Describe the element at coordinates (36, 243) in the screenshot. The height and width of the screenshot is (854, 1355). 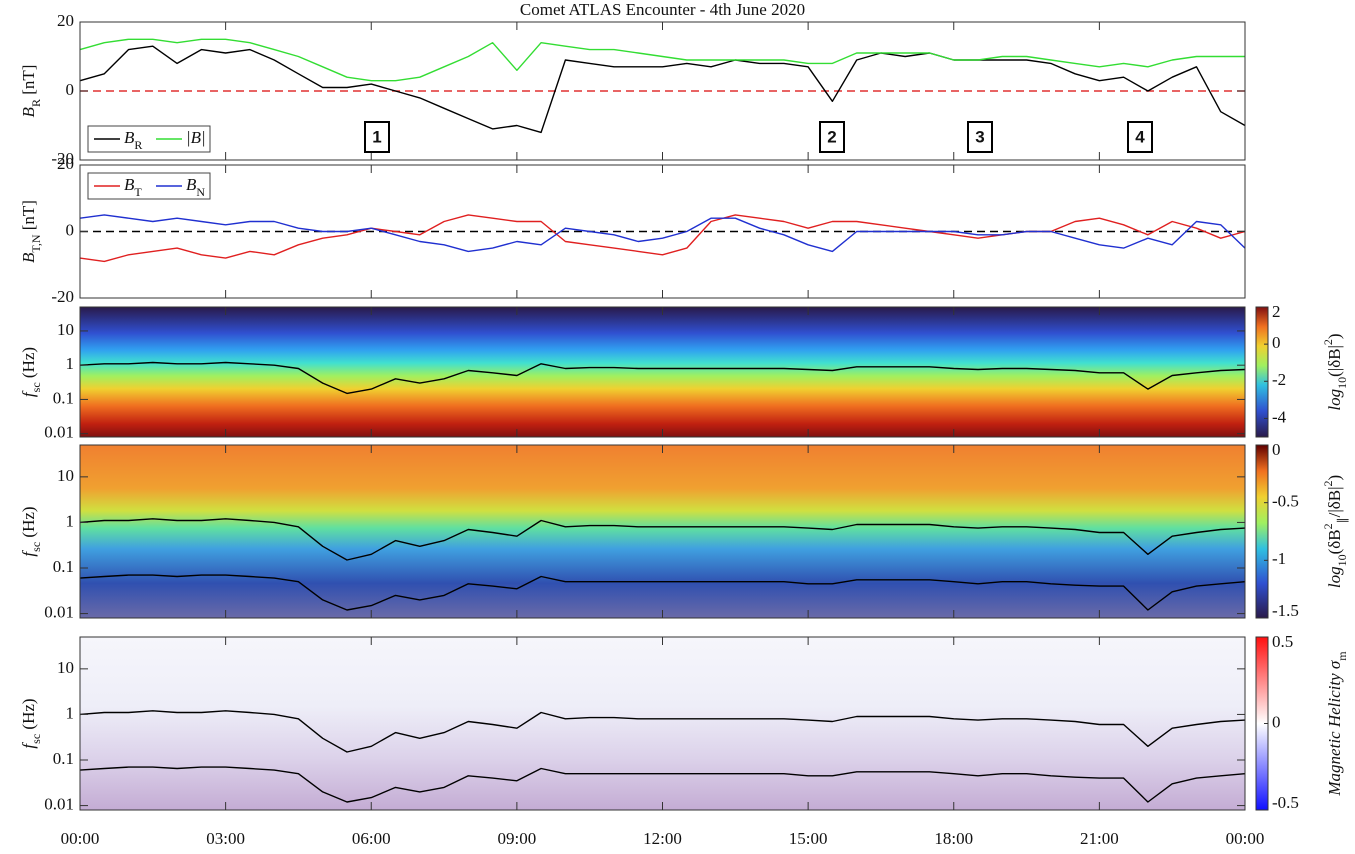
I see `label-part: T,N` at that location.